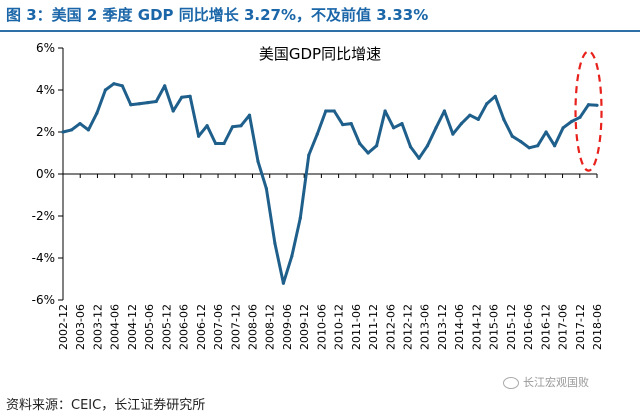 This screenshot has width=640, height=416. Describe the element at coordinates (373, 327) in the screenshot. I see `x-tick-label: 2011-12` at that location.